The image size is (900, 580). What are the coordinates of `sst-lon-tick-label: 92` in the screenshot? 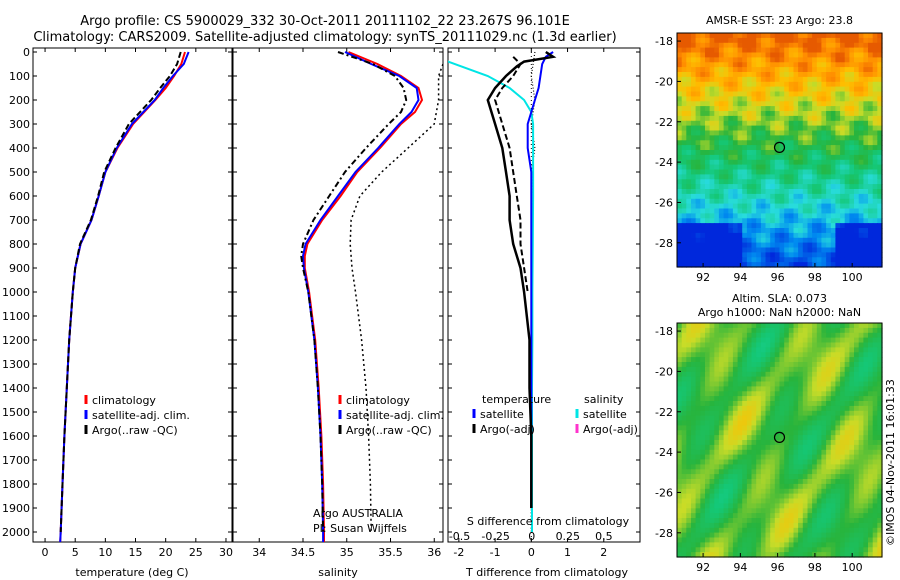 It's located at (703, 277).